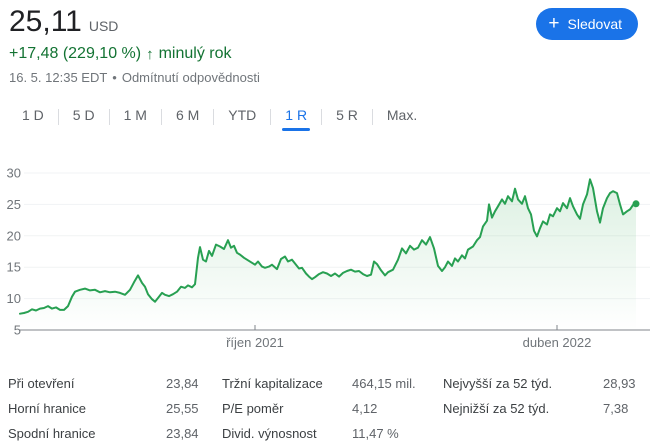 This screenshot has height=446, width=650. Describe the element at coordinates (272, 383) in the screenshot. I see `stat-label-market-cap: Tržní kapitalizace` at that location.